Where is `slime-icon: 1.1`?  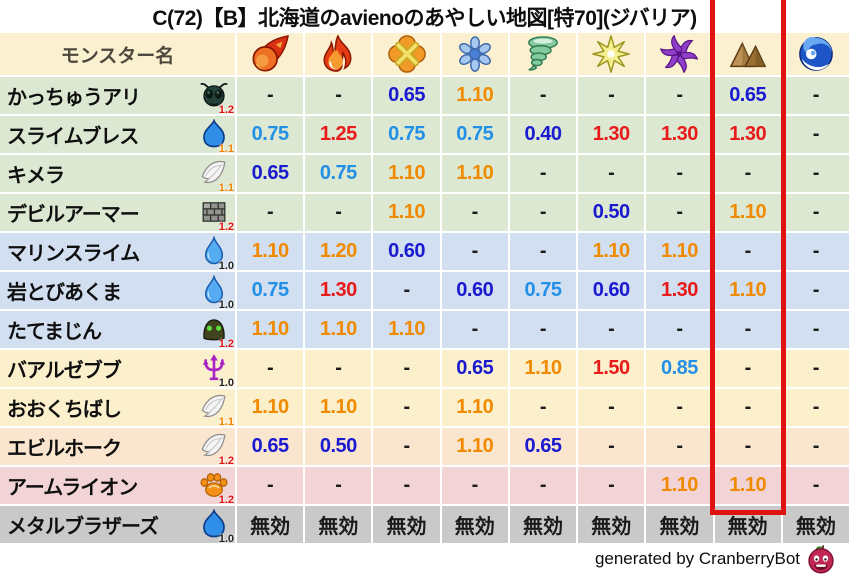 slime-icon: 1.1 is located at coordinates (215, 135).